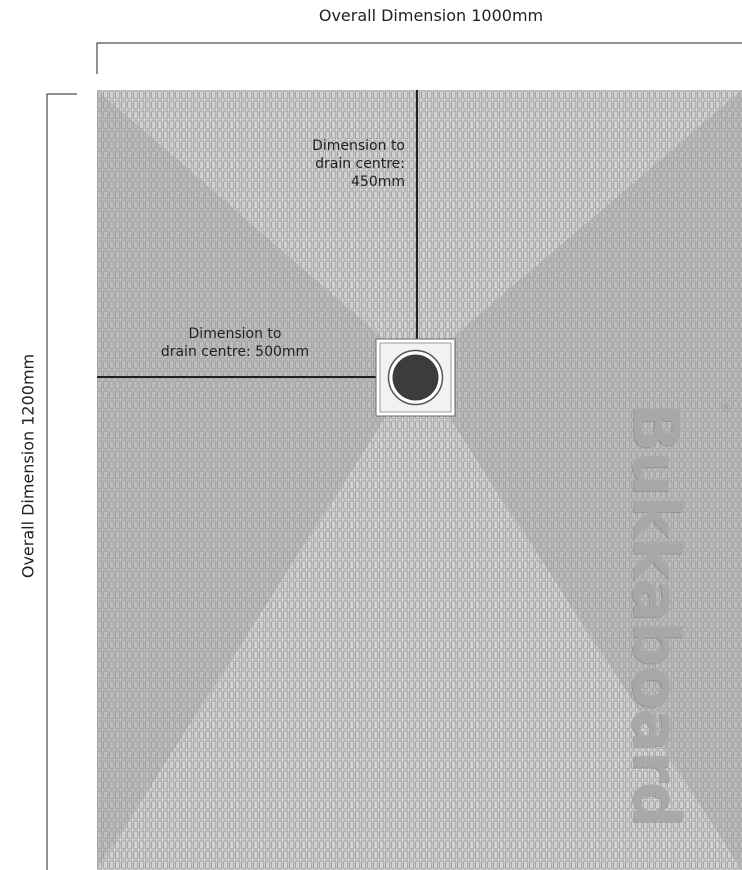  I want to click on drain-horizontal-line-2: drain centre: 500mm, so click(235, 352).